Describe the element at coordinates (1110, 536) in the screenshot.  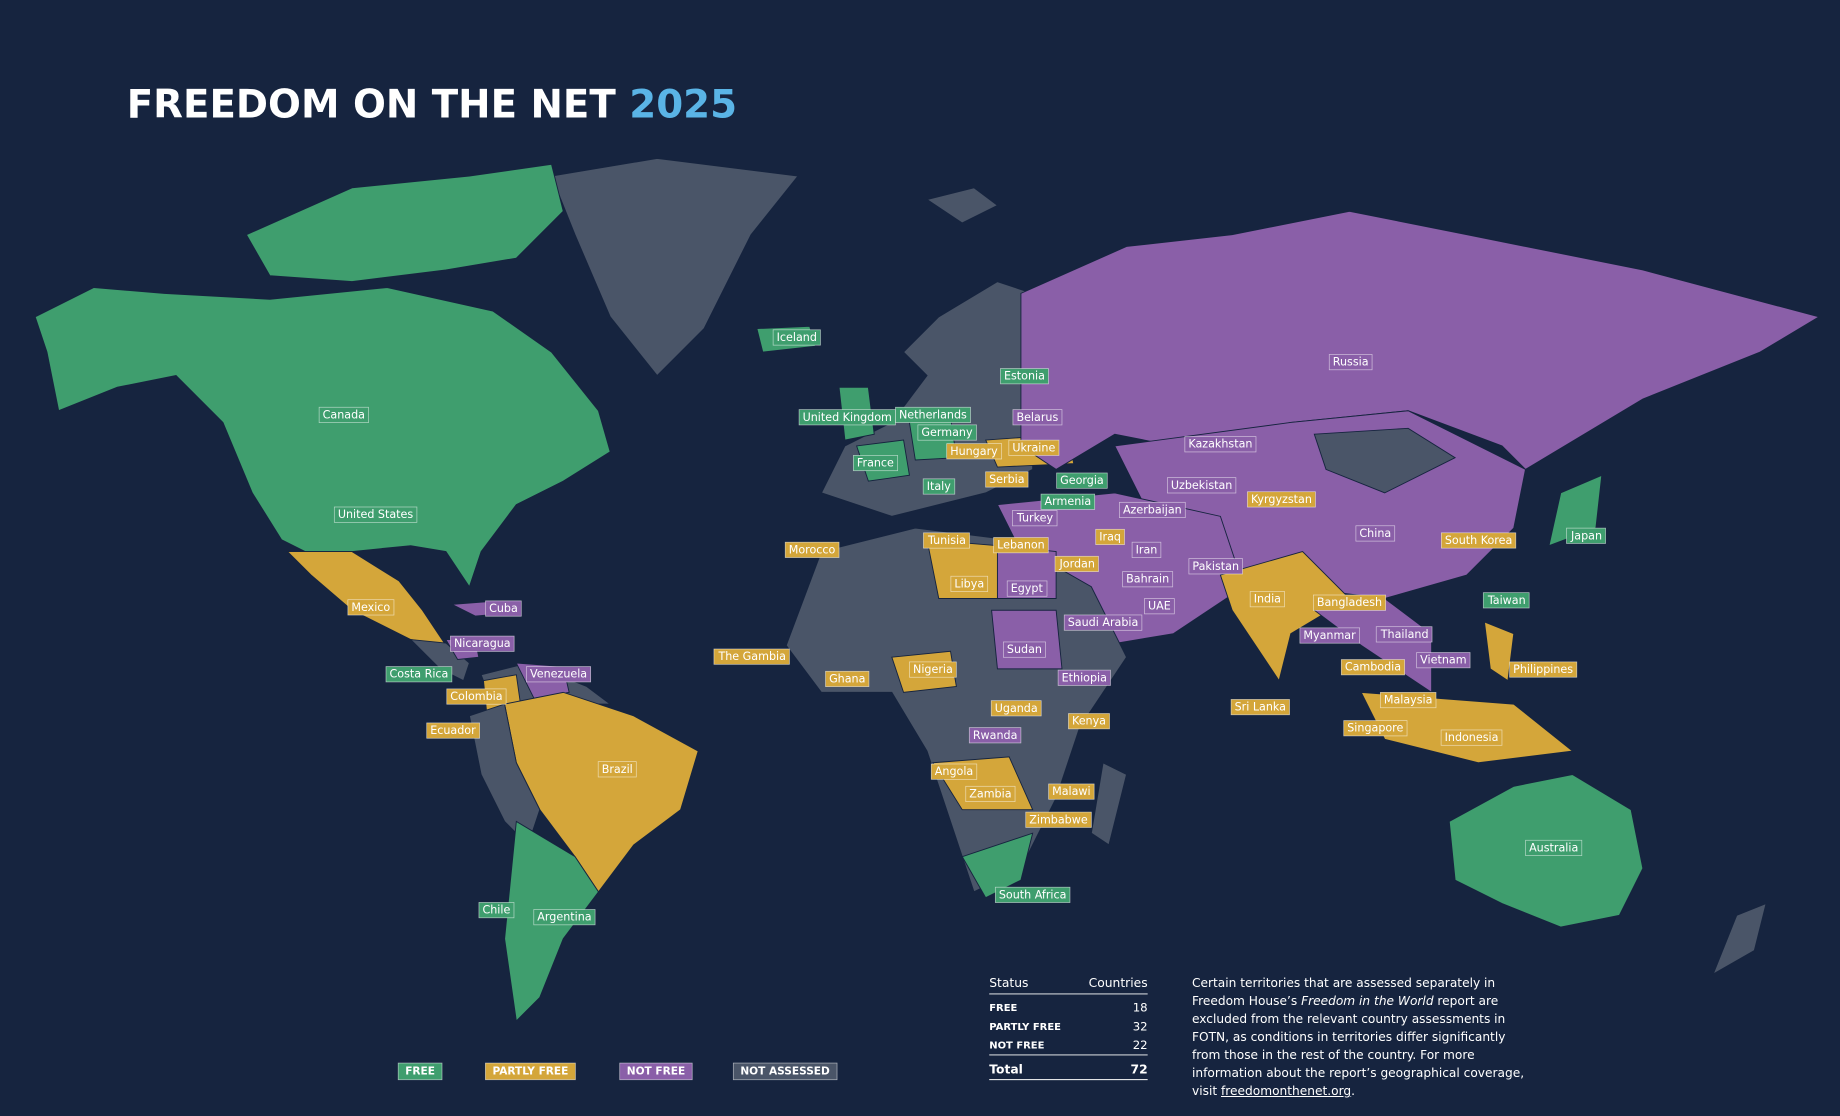
I see `label: Iraq` at that location.